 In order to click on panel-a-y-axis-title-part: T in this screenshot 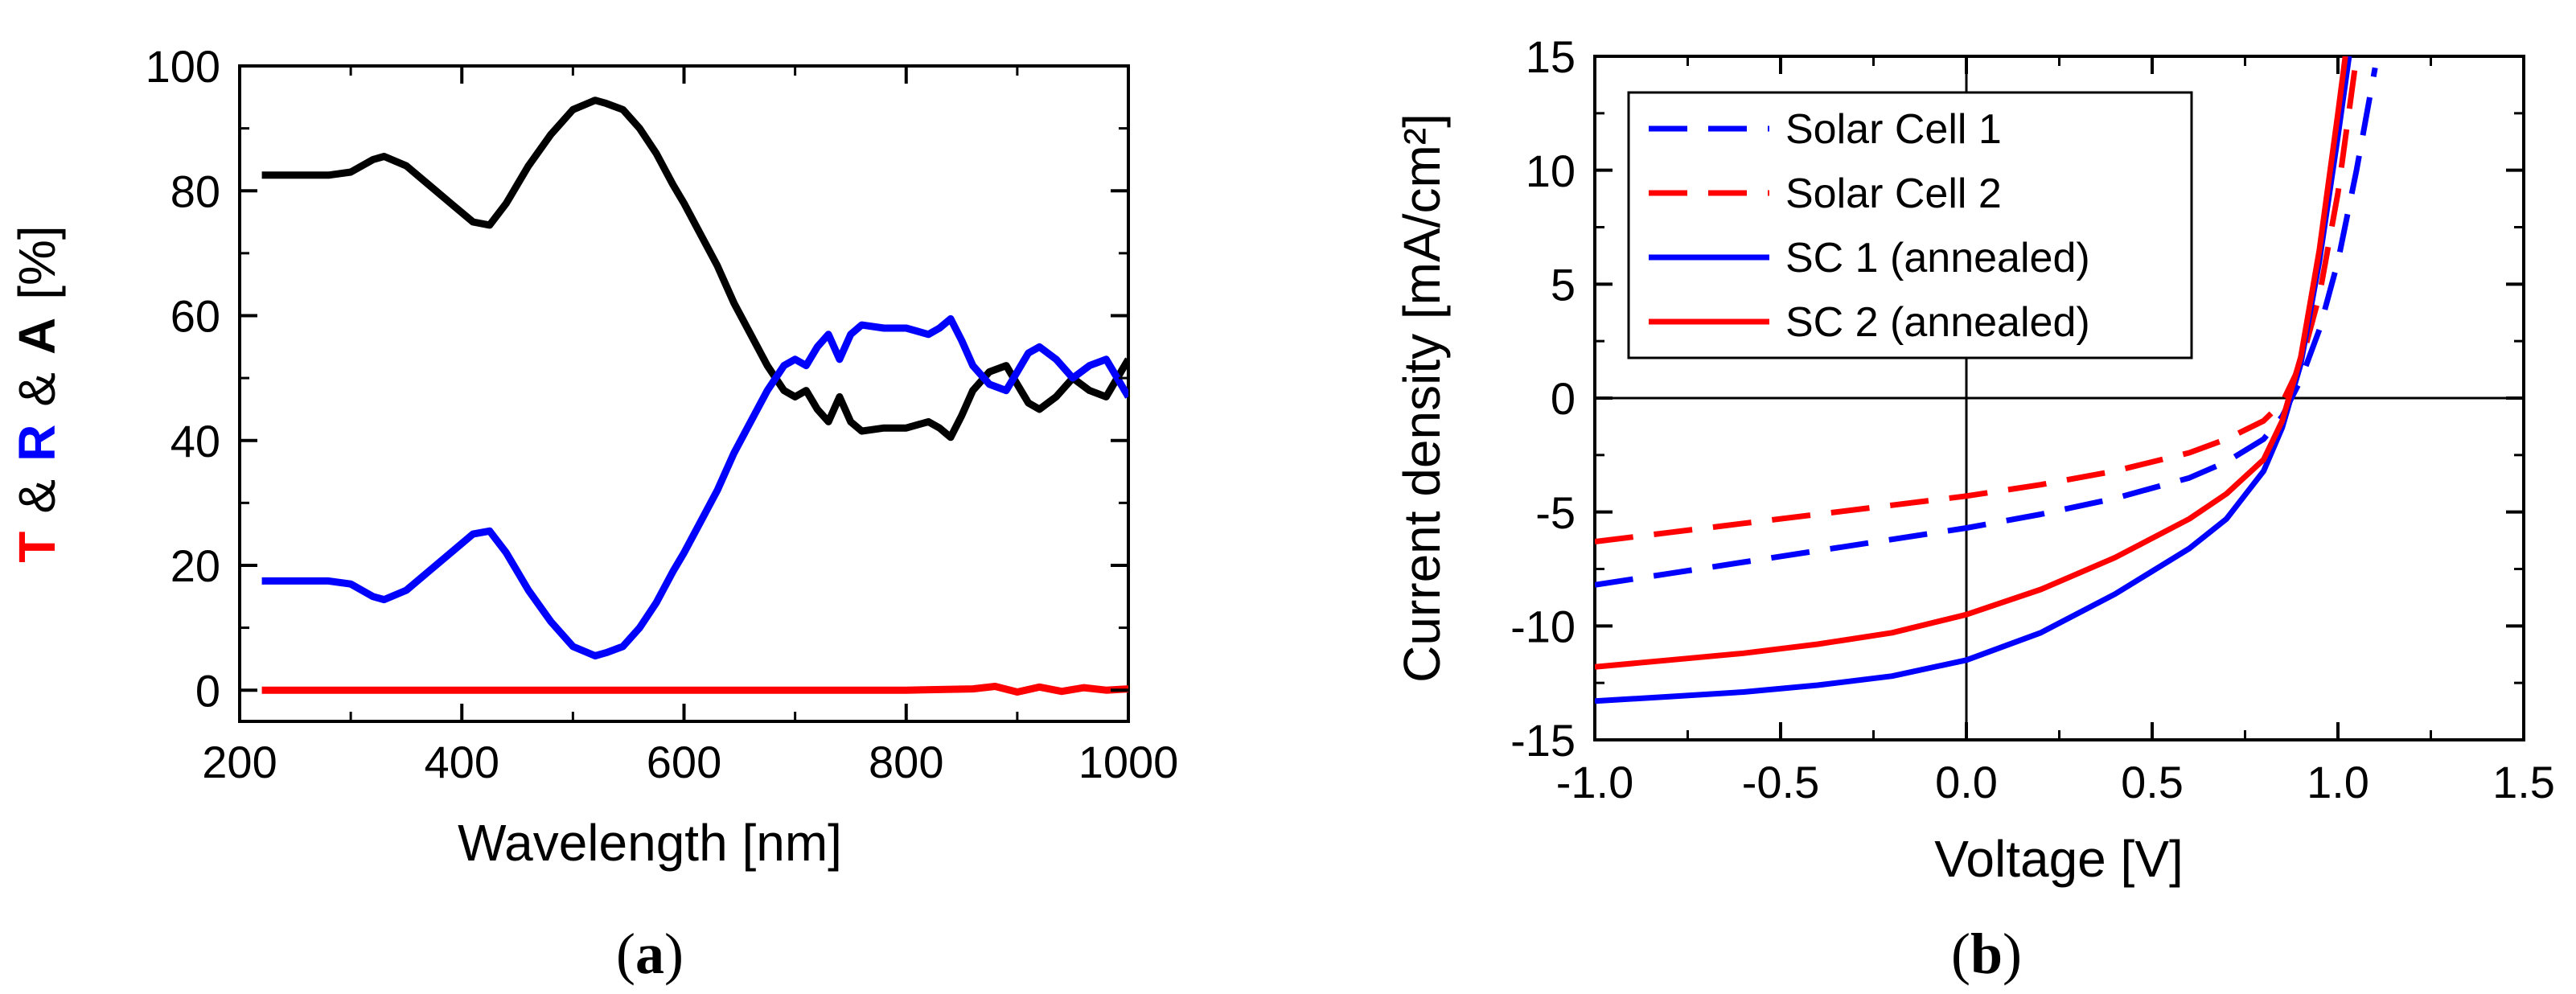, I will do `click(37, 547)`.